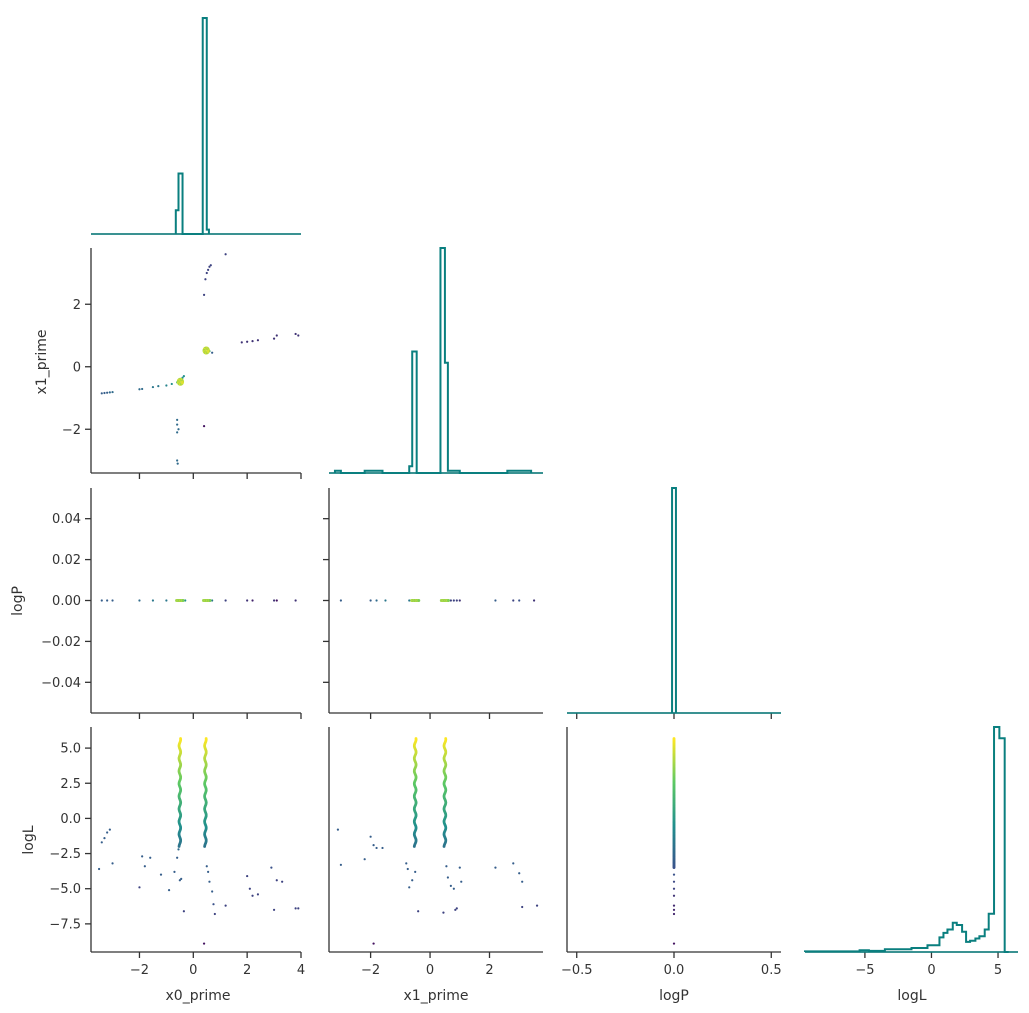 This screenshot has width=1029, height=1013. Describe the element at coordinates (70, 749) in the screenshot. I see `y-tick-label: 5.0` at that location.